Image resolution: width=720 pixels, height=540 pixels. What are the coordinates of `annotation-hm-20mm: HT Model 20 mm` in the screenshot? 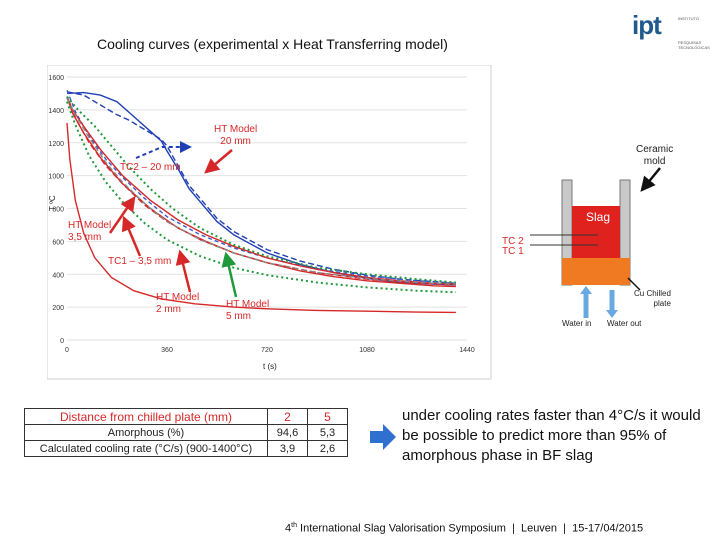 It's located at (236, 135).